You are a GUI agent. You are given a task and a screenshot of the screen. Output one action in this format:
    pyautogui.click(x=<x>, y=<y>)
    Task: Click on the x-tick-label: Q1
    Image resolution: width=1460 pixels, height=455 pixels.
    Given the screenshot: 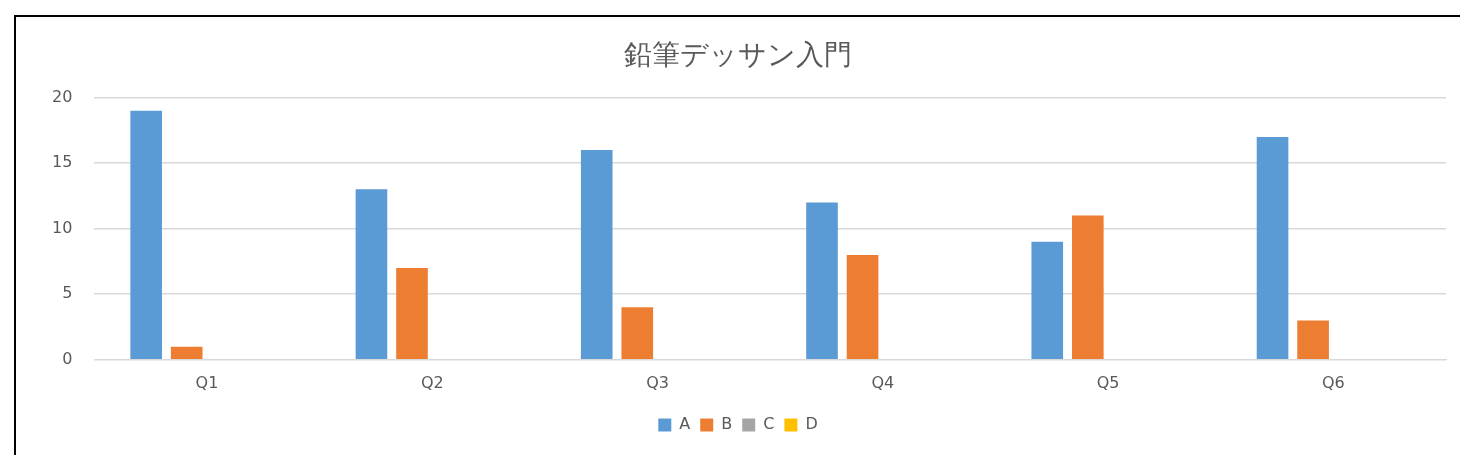 What is the action you would take?
    pyautogui.click(x=207, y=382)
    